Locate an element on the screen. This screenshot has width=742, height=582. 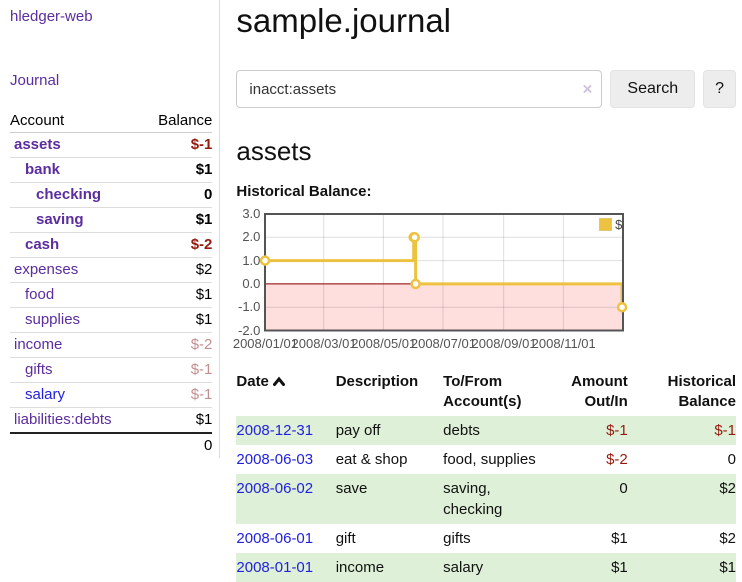
account-row: income $-2 is located at coordinates (111, 345).